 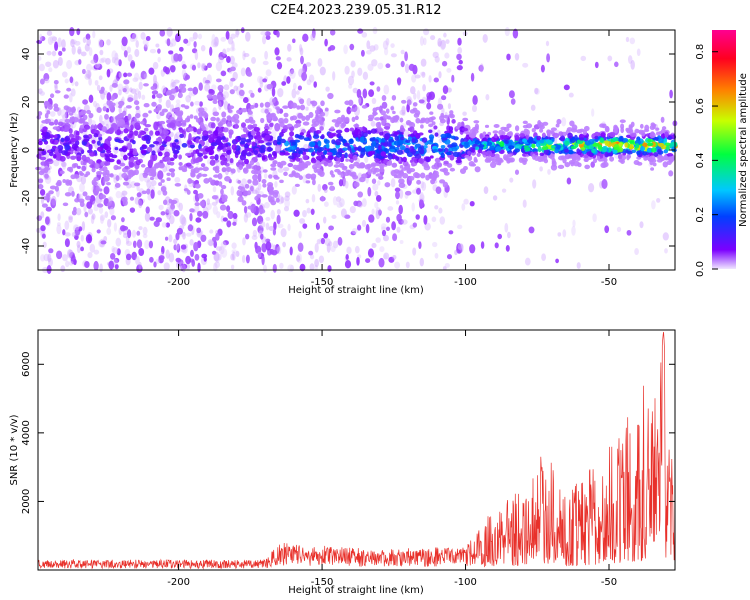 What do you see at coordinates (26, 501) in the screenshot?
I see `y-tick-label: 2000` at bounding box center [26, 501].